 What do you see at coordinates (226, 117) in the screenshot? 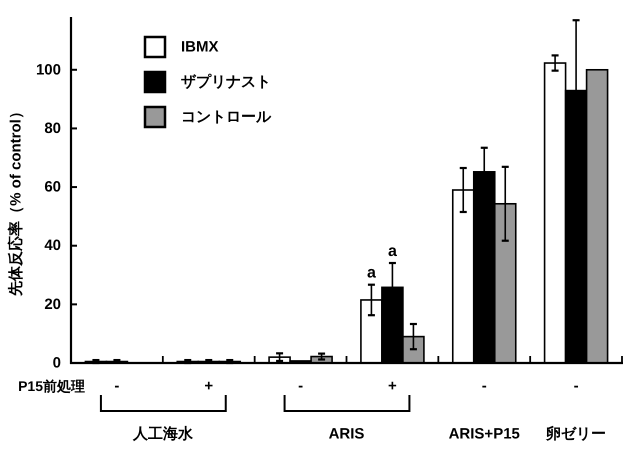
I see `legend-label: コントロール` at bounding box center [226, 117].